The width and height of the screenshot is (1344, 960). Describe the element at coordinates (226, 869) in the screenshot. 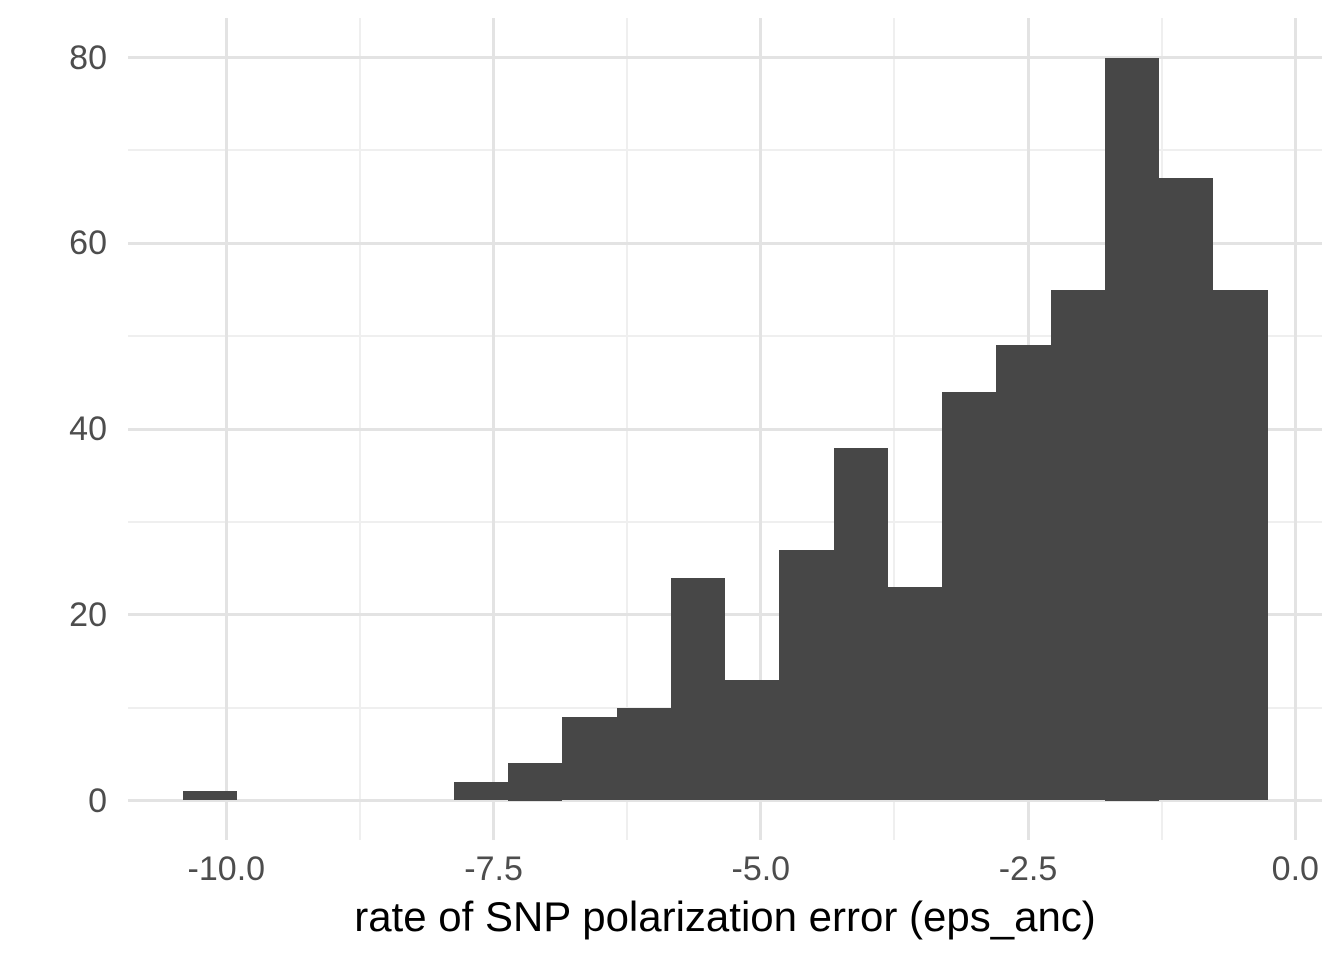

I see `x-tick-label: -10.0` at that location.